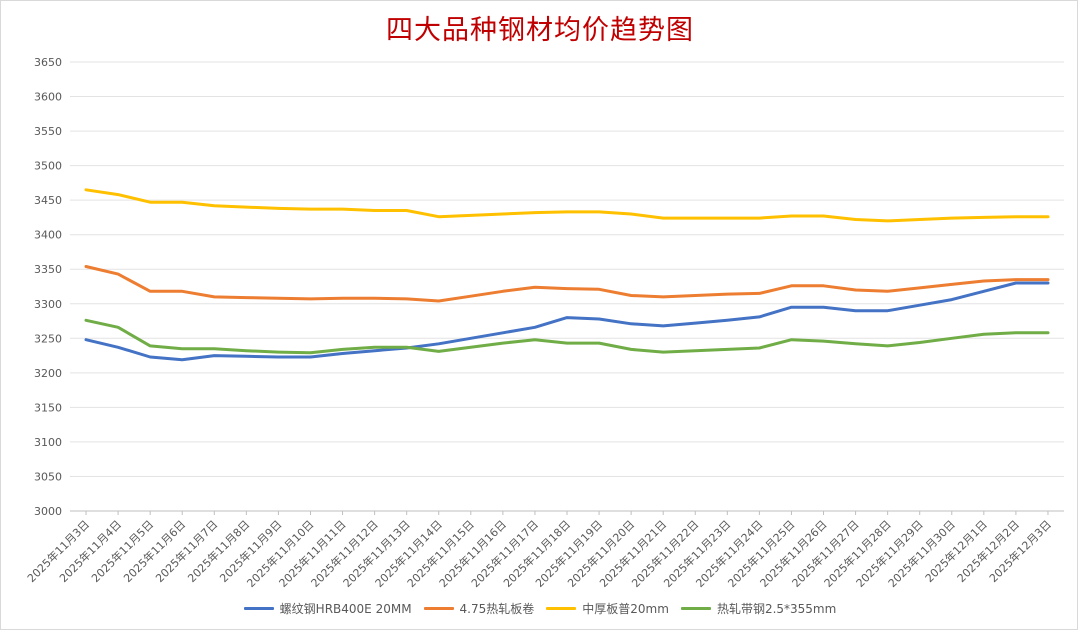 This screenshot has height=632, width=1080. Describe the element at coordinates (48, 511) in the screenshot. I see `y-tick-label: 3000` at that location.